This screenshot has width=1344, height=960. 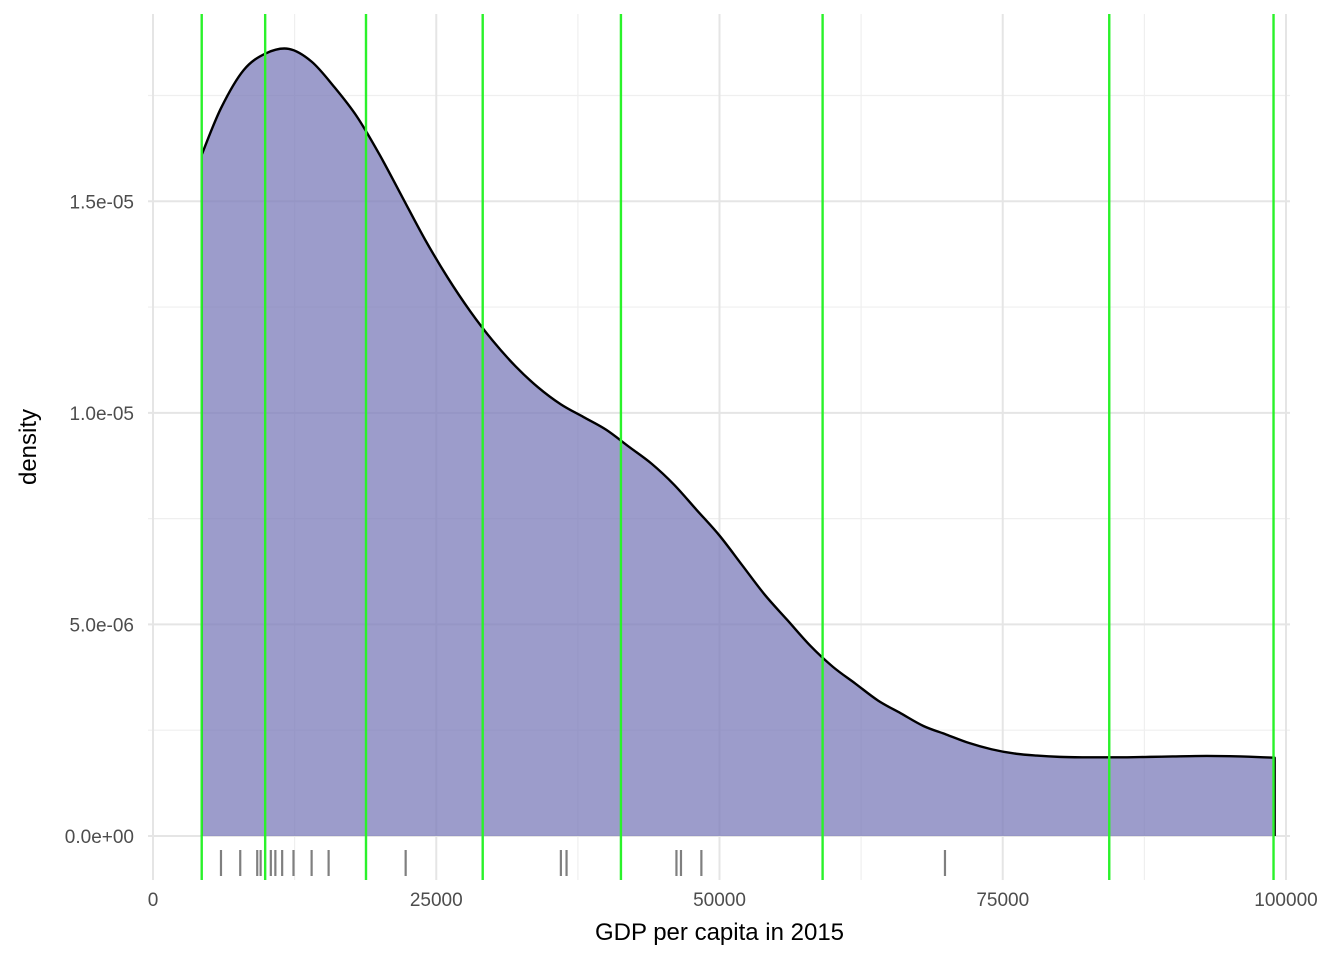 What do you see at coordinates (102, 202) in the screenshot?
I see `y-tick-label: 1.5e-05` at bounding box center [102, 202].